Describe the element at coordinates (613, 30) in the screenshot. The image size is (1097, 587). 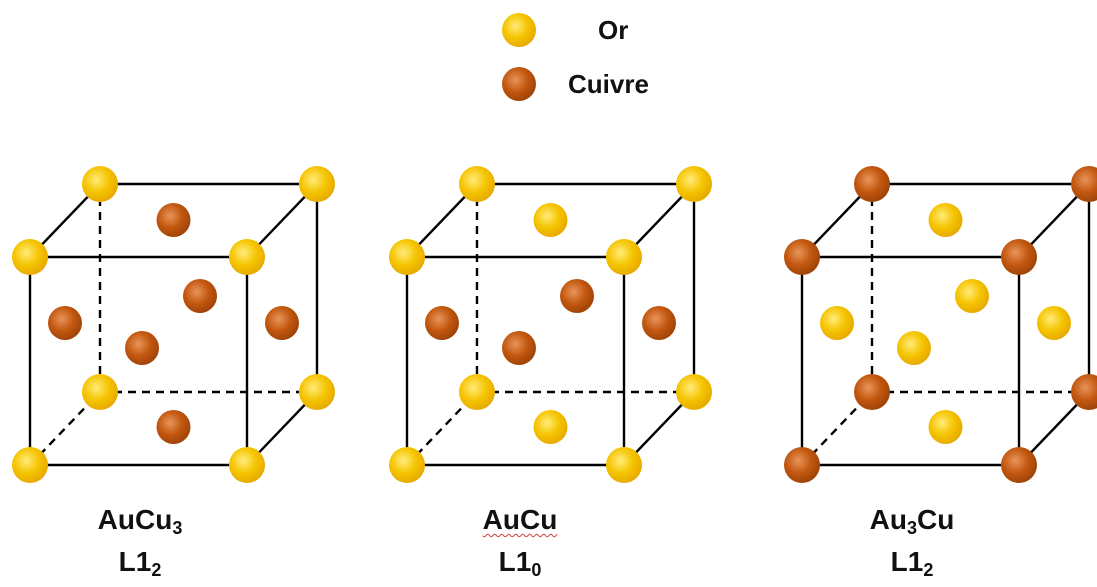
I see `legend-gold-label: Or` at that location.